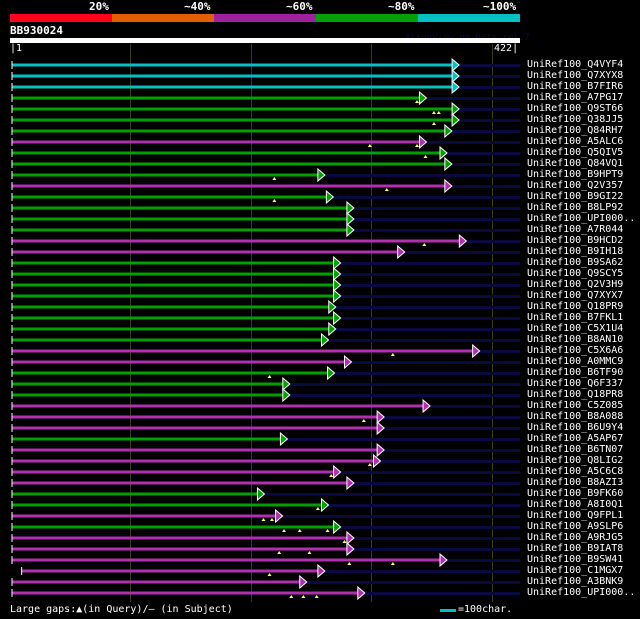 This screenshot has height=619, width=640. Describe the element at coordinates (575, 163) in the screenshot. I see `hit-label: UniRef100_Q84VQ1` at that location.